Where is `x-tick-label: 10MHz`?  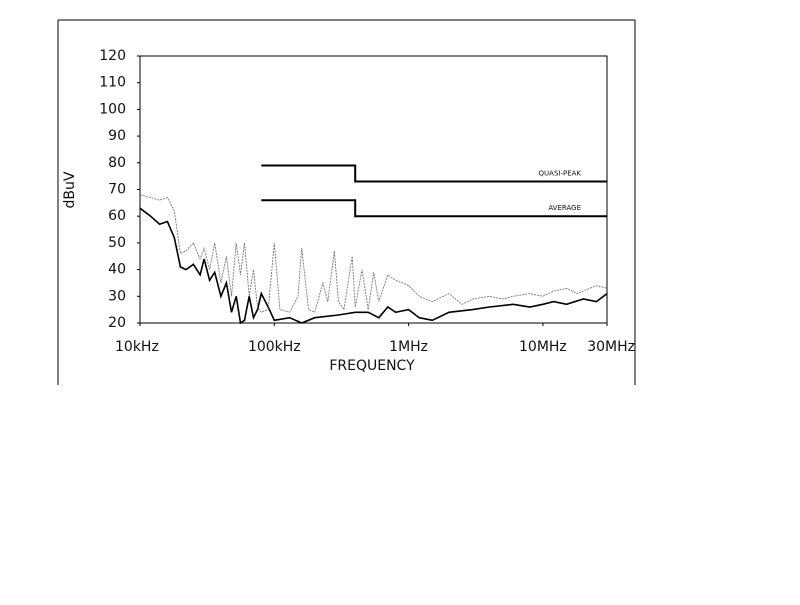
x-tick-label: 10MHz is located at coordinates (543, 347).